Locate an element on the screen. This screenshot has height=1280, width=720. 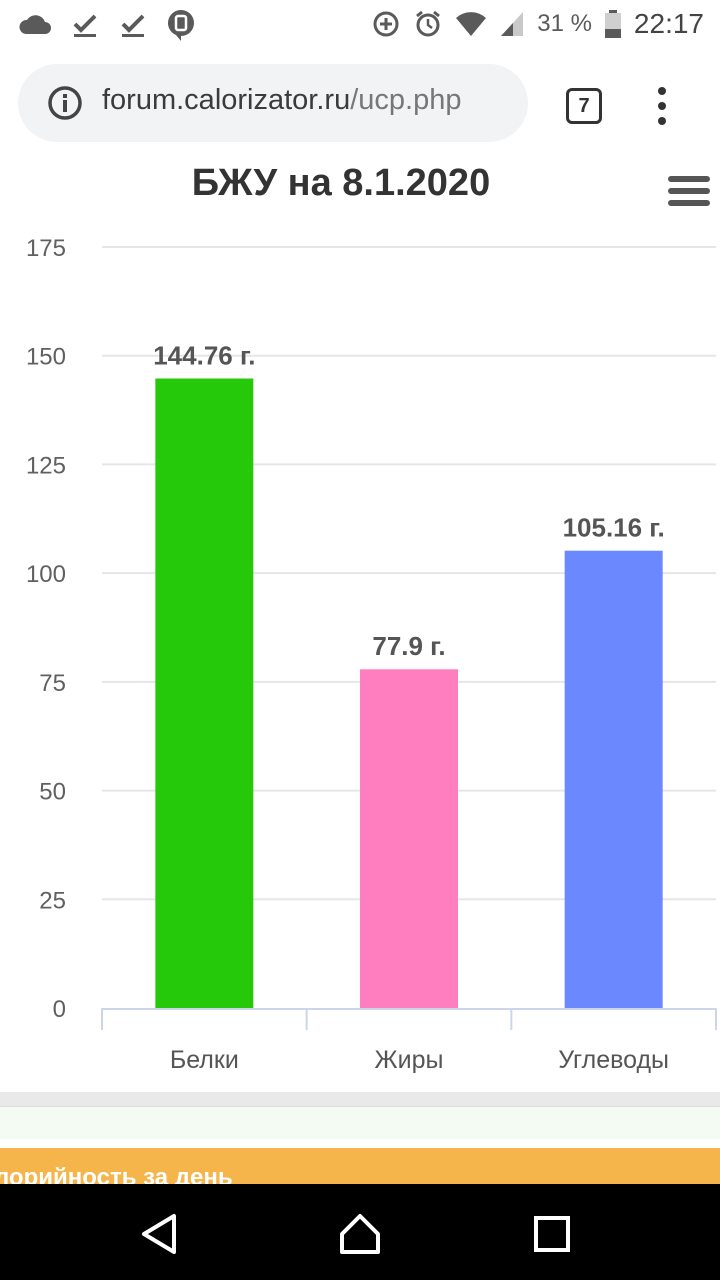
navigation-bar is located at coordinates (360, 1232).